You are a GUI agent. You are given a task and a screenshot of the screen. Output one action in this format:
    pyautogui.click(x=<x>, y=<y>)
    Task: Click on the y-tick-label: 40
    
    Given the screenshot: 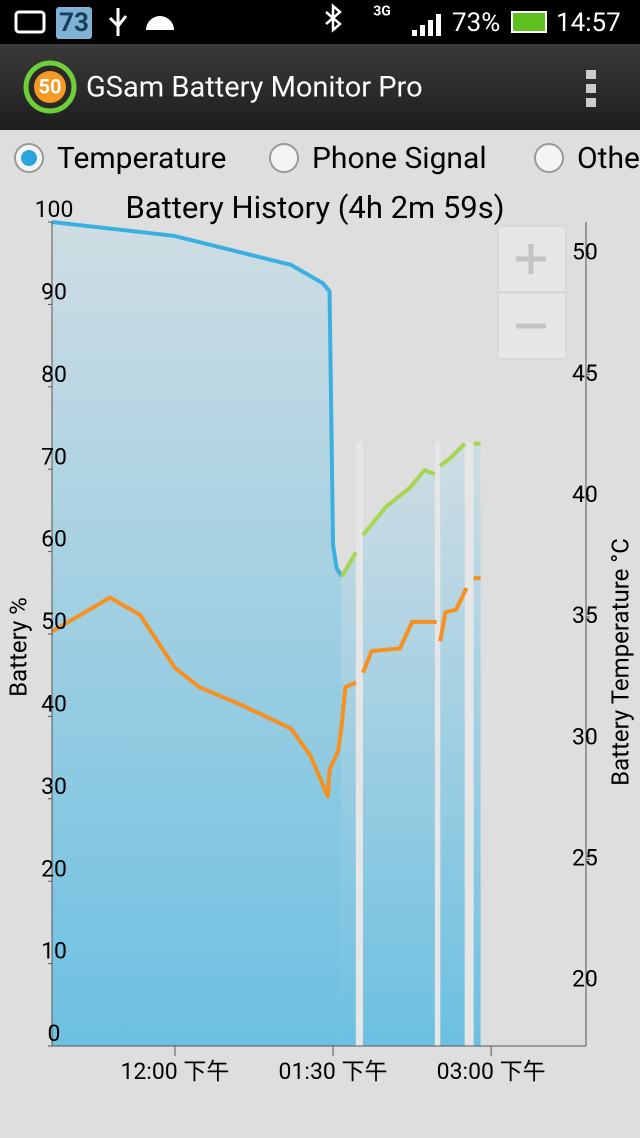 What is the action you would take?
    pyautogui.click(x=54, y=703)
    